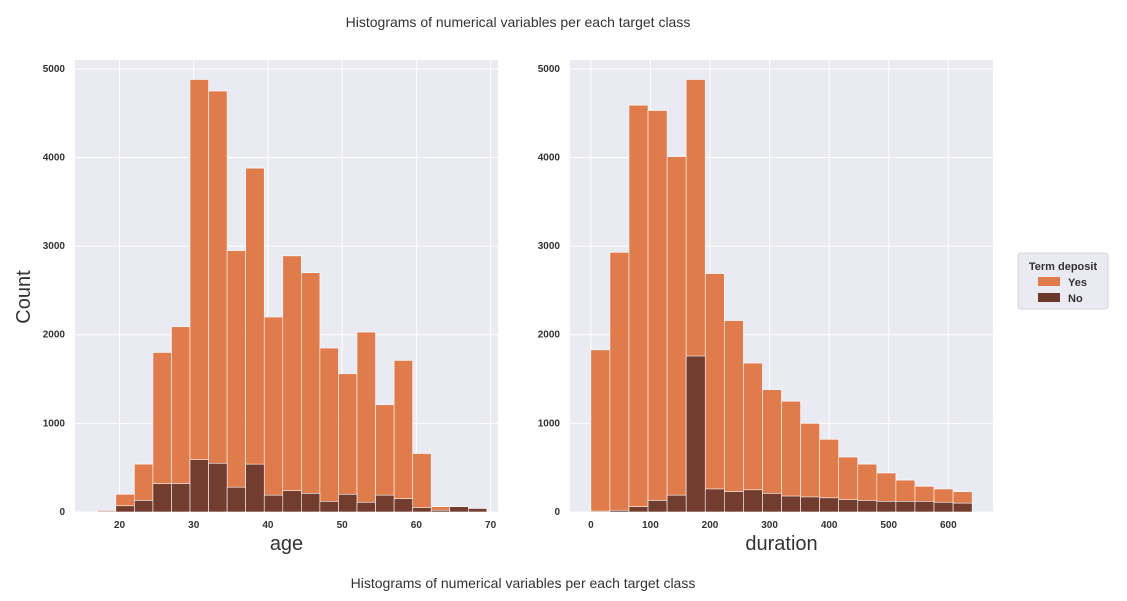  Describe the element at coordinates (194, 525) in the screenshot. I see `x-tick-label: 30` at that location.